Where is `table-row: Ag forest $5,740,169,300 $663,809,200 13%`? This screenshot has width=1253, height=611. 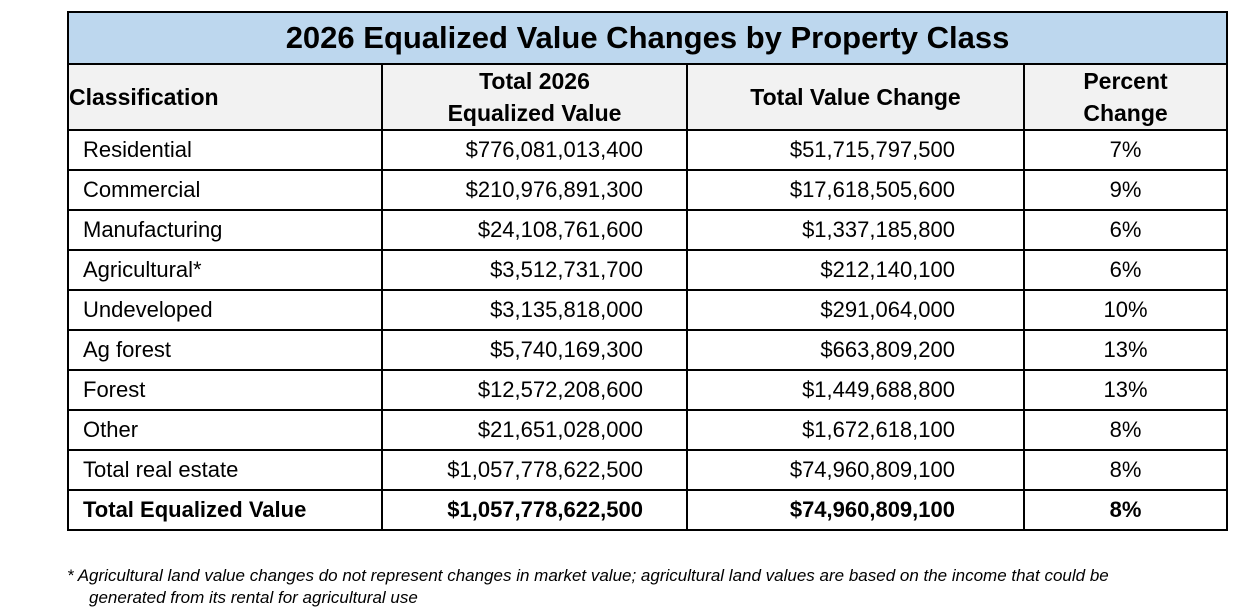 table-row: Ag forest $5,740,169,300 $663,809,200 13% is located at coordinates (648, 350).